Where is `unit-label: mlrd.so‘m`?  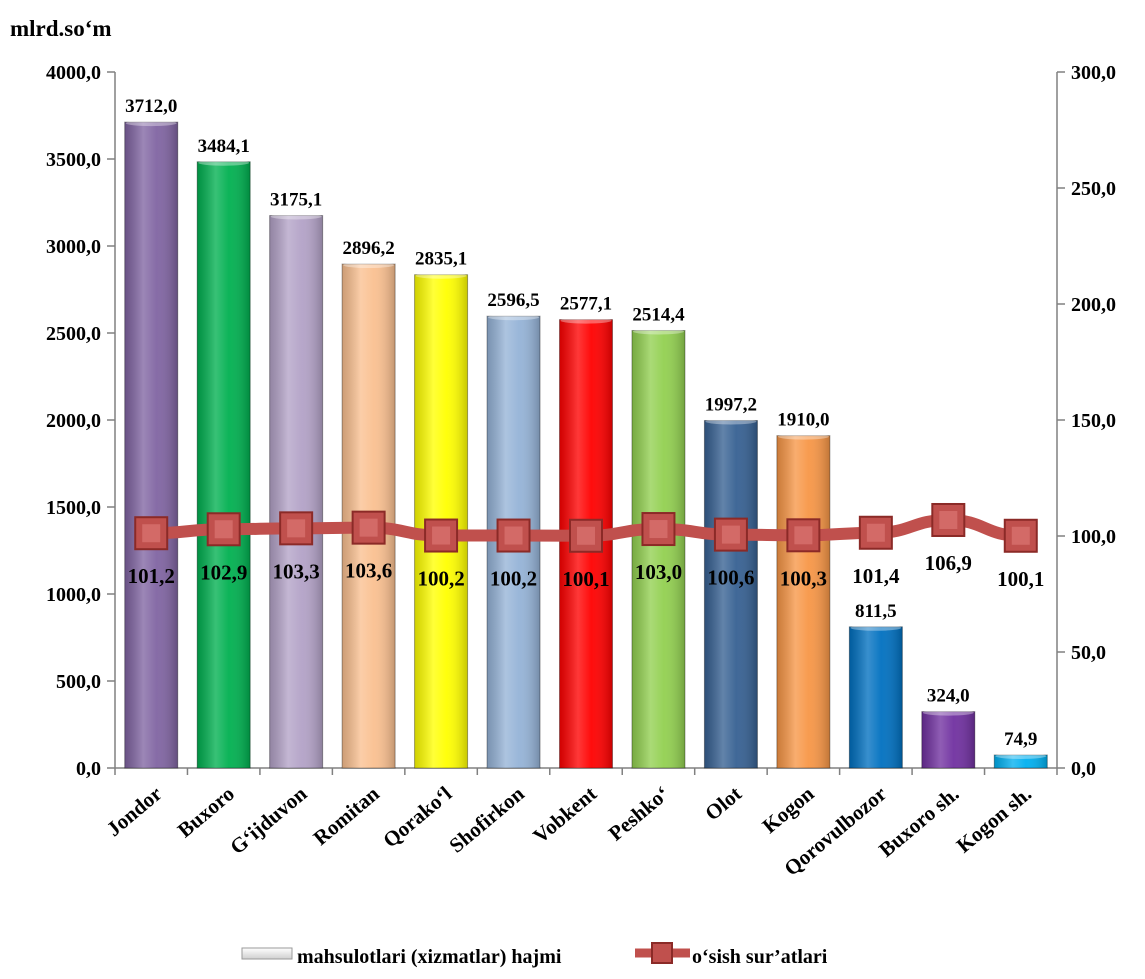 unit-label: mlrd.so‘m is located at coordinates (61, 28).